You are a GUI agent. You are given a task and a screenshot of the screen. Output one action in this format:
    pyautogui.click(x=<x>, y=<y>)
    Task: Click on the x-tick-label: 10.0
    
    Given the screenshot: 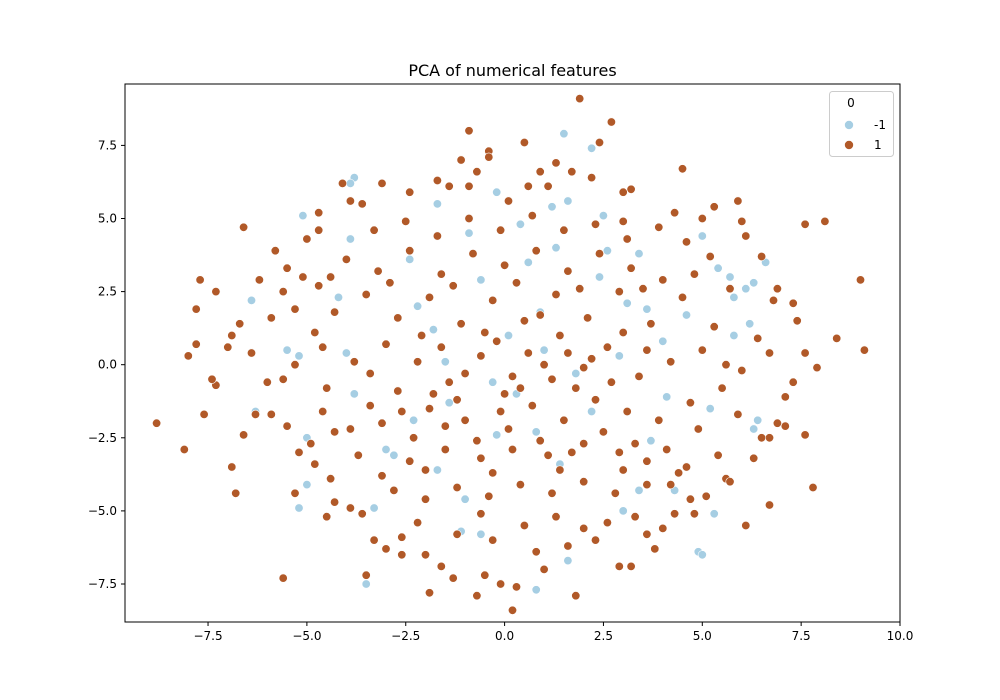 What is the action you would take?
    pyautogui.click(x=900, y=636)
    